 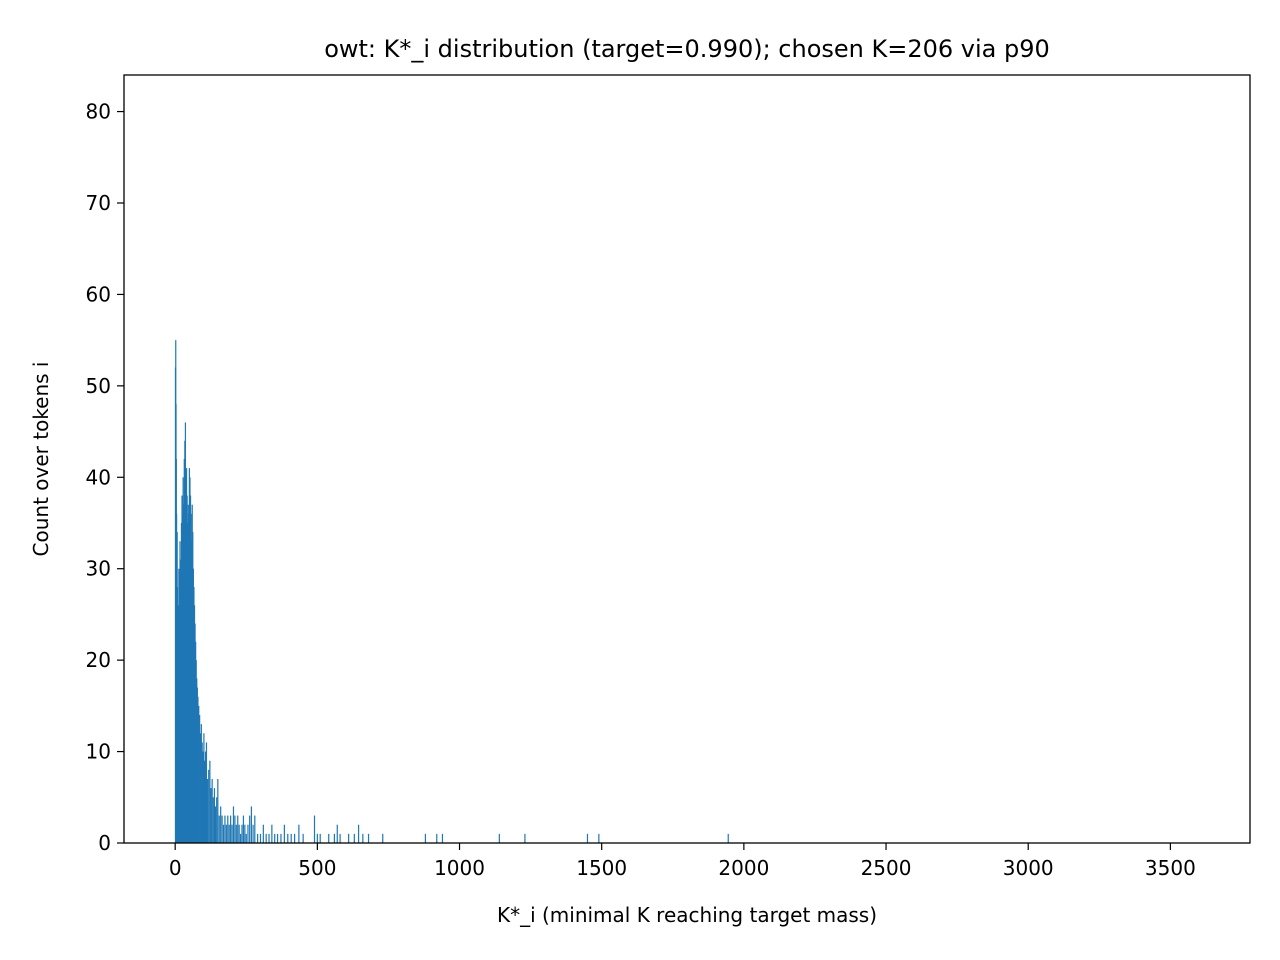 What do you see at coordinates (98, 569) in the screenshot?
I see `y-tick-label: 30` at bounding box center [98, 569].